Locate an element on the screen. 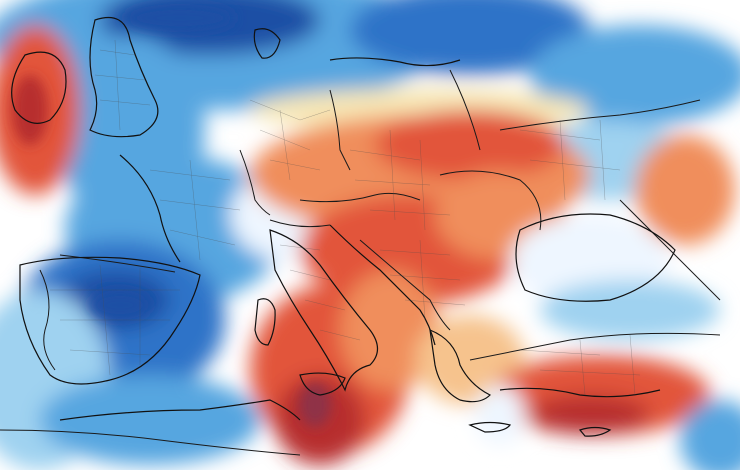 The image size is (740, 470). coast-crete is located at coordinates (490, 427).